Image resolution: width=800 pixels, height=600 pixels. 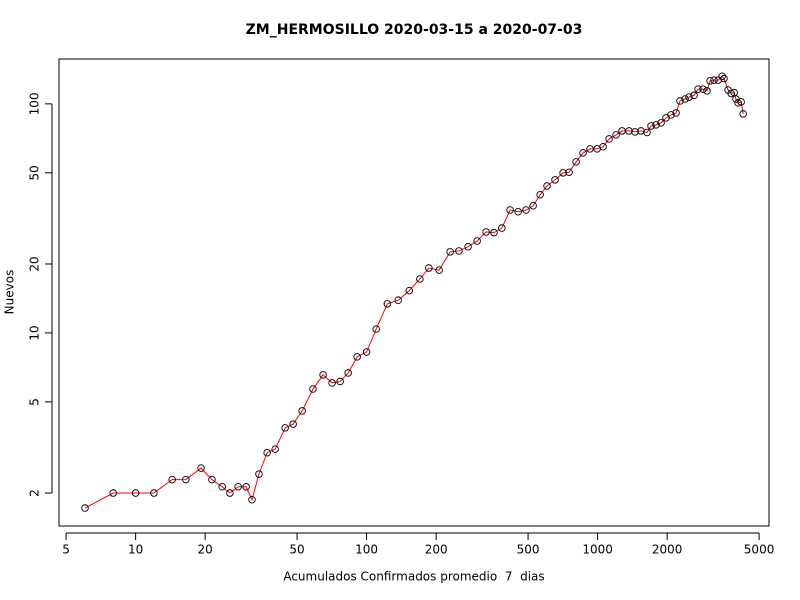 I want to click on x-tick-label: 5000, so click(x=759, y=550).